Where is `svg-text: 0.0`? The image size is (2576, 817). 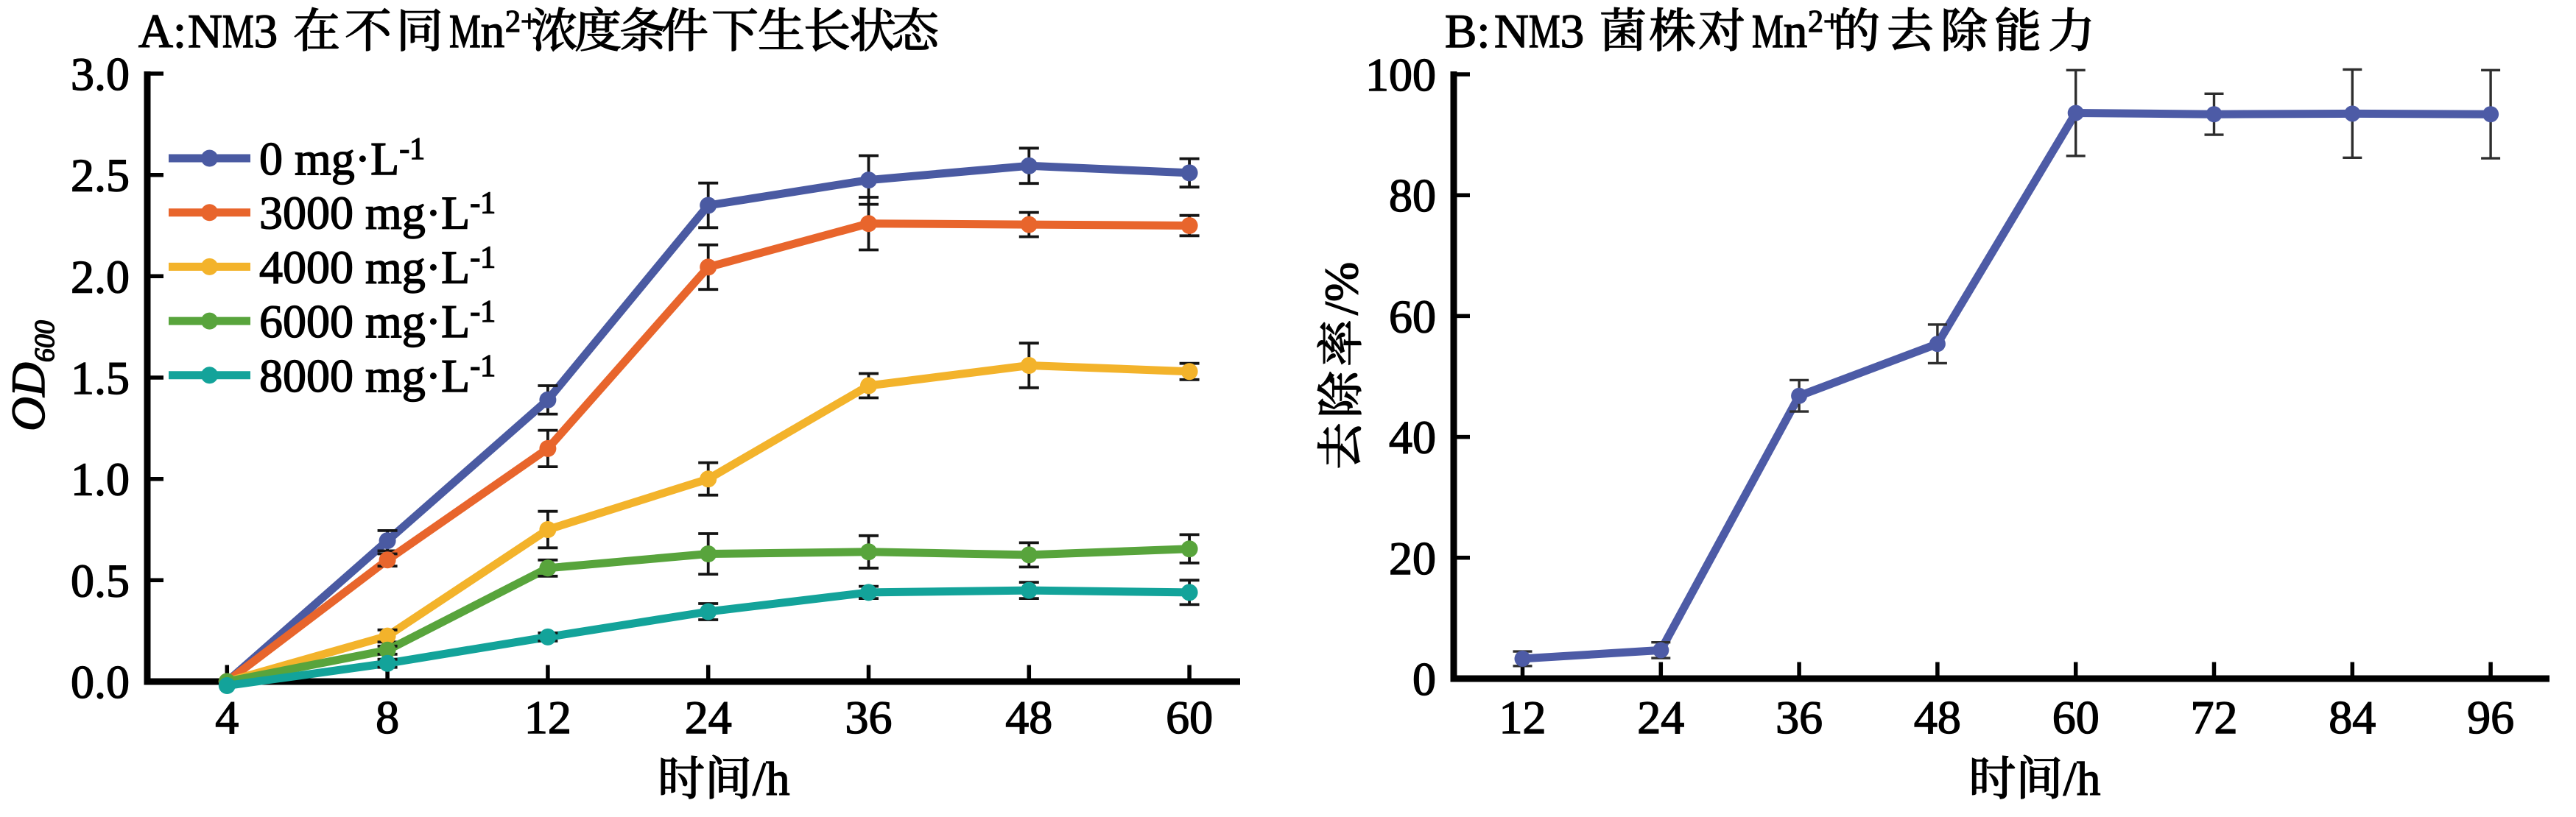 svg-text: 0.0 is located at coordinates (100, 682).